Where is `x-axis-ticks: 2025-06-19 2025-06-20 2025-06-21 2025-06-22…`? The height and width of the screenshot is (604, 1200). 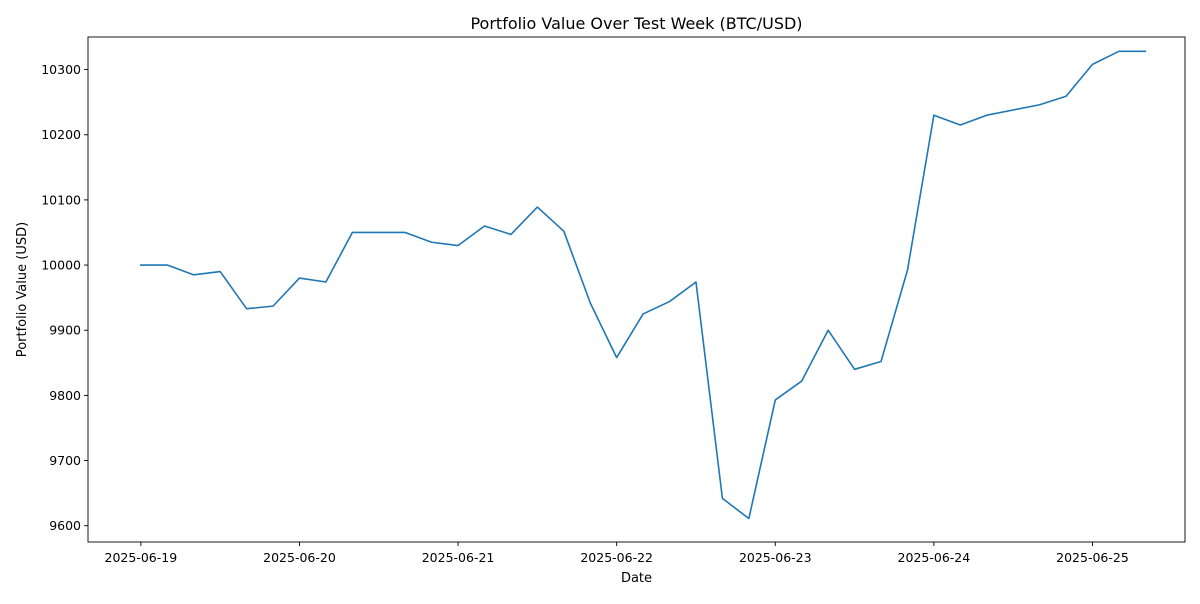
x-axis-ticks: 2025-06-19 2025-06-20 2025-06-21 2025-06-22… is located at coordinates (617, 553).